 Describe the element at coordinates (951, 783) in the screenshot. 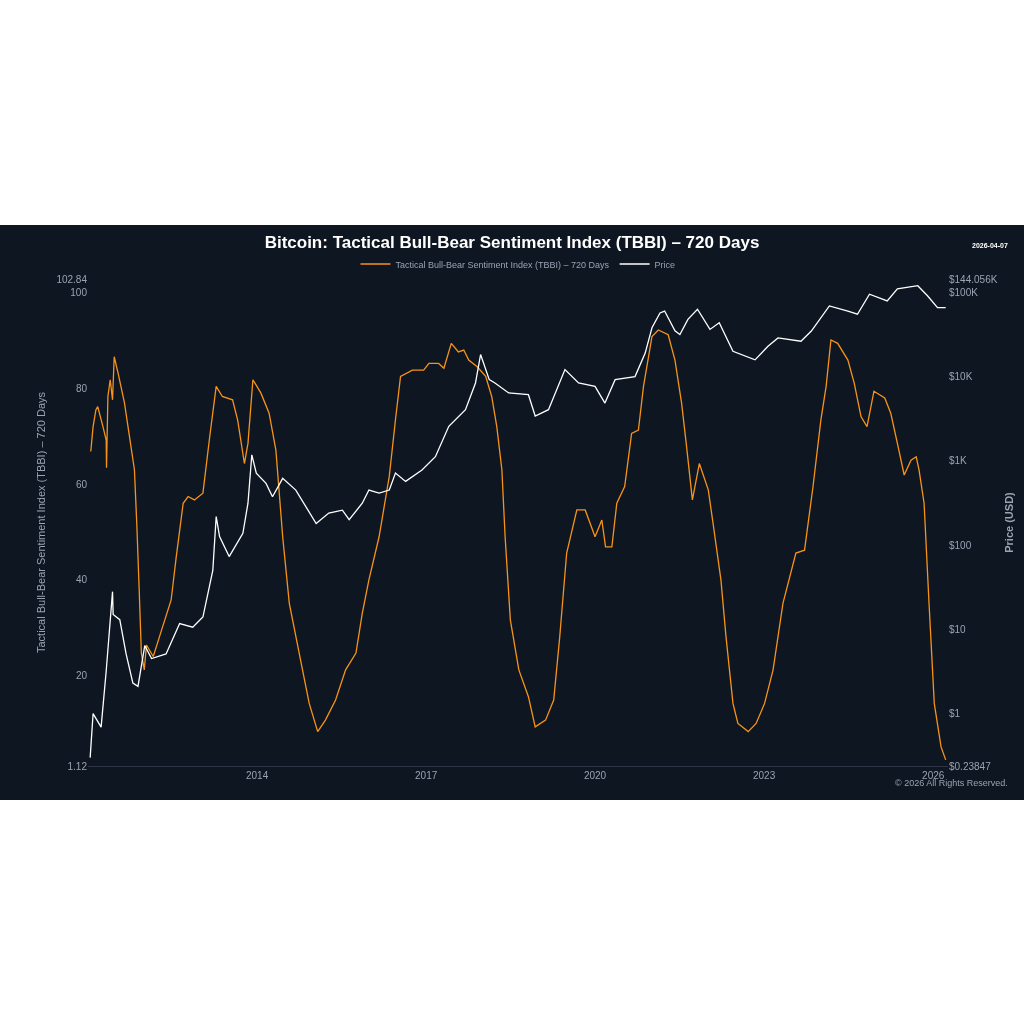

I see `text: © 2026 All Rights Reserved.` at that location.